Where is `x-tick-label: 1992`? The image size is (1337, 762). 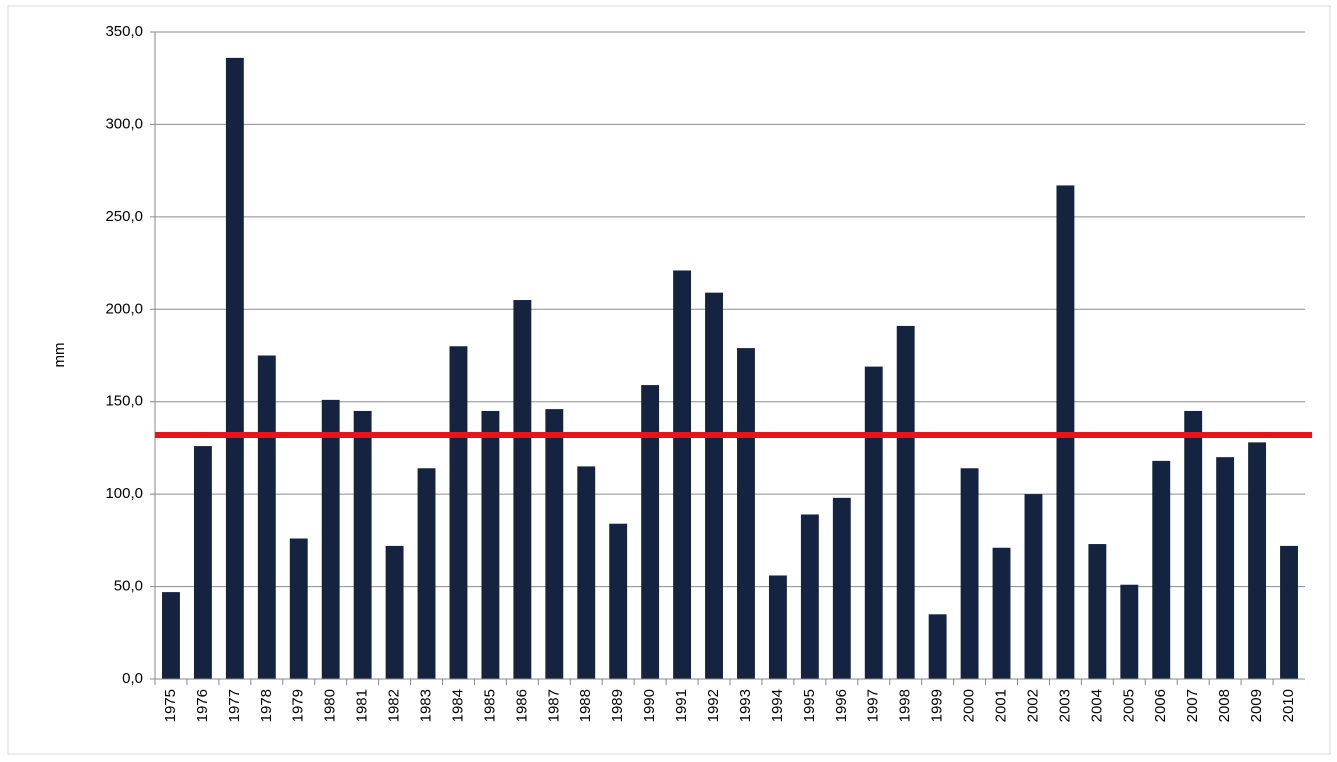 x-tick-label: 1992 is located at coordinates (713, 705).